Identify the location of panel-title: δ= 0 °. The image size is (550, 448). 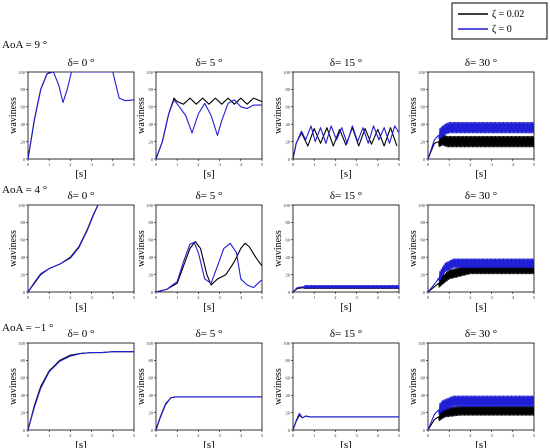
(81, 334).